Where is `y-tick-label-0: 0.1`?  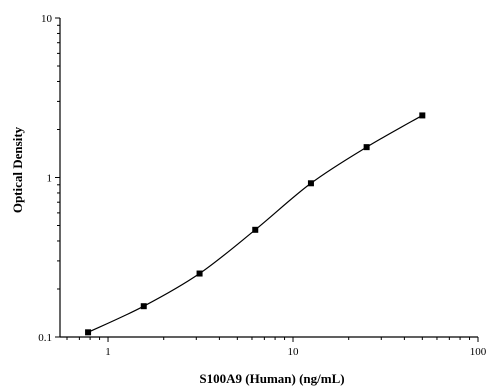 y-tick-label-0: 0.1 is located at coordinates (45, 338).